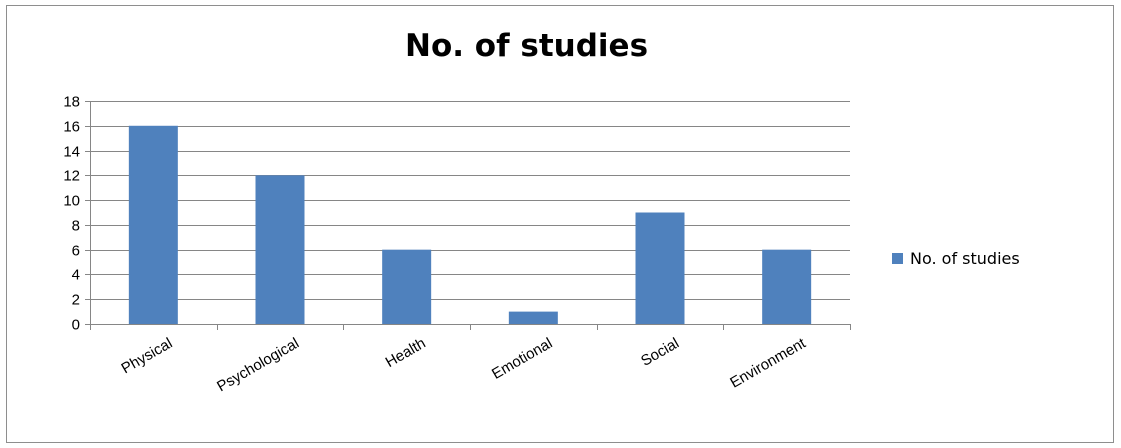 Image resolution: width=1121 pixels, height=448 pixels. What do you see at coordinates (76, 226) in the screenshot?
I see `y-tick-label: 8` at bounding box center [76, 226].